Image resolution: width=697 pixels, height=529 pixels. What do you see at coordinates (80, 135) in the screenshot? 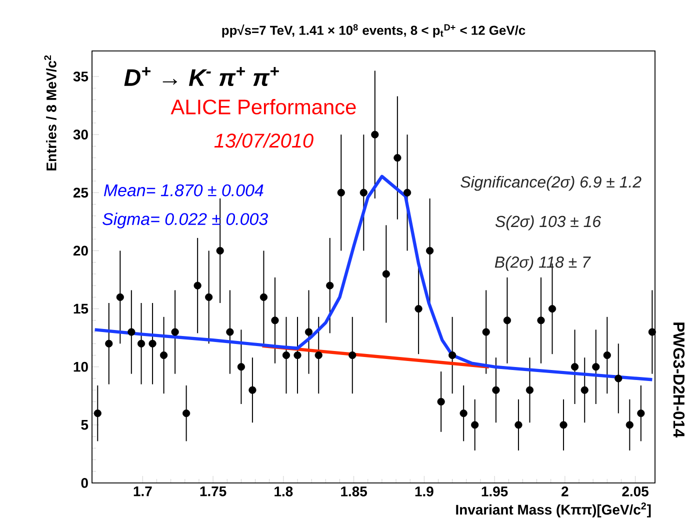
I see `y-tick-label: 30` at bounding box center [80, 135].